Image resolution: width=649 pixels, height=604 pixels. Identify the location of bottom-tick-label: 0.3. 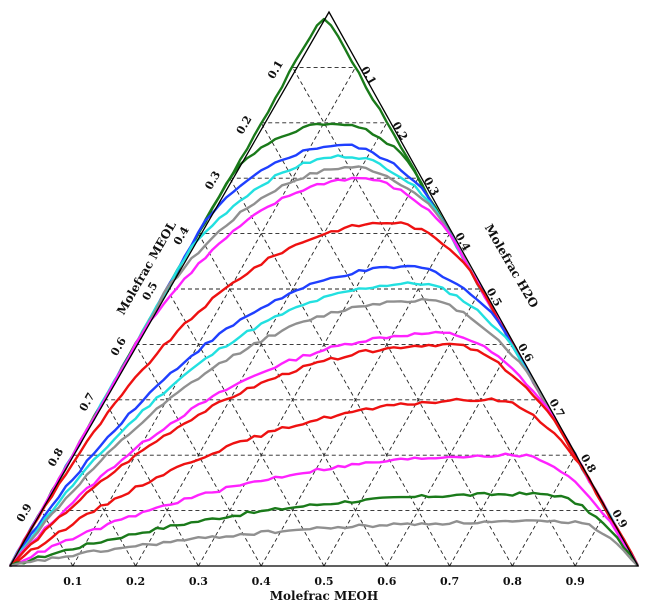
(198, 581).